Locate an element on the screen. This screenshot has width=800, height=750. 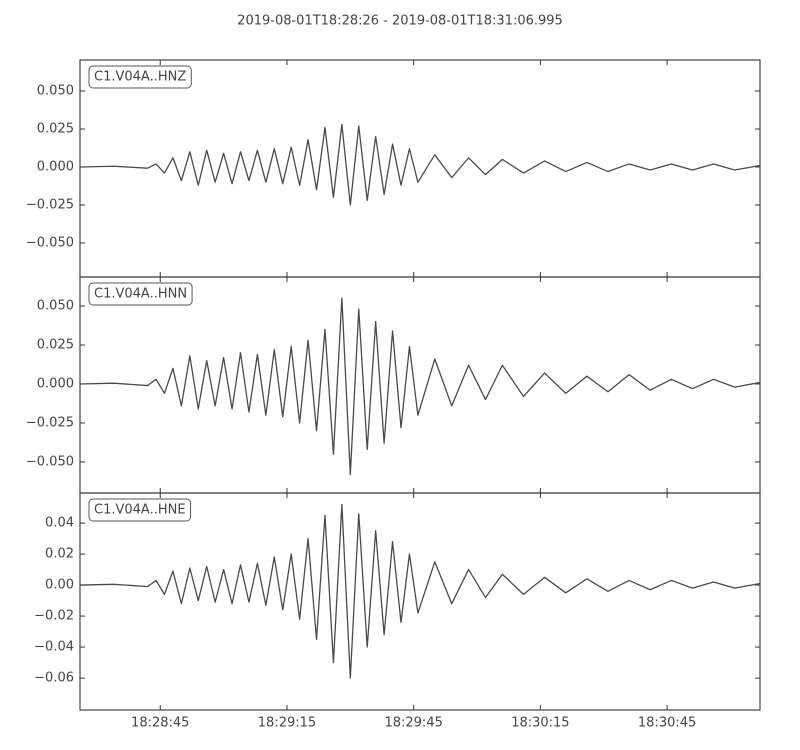
x-tick-label: 18:30:45 is located at coordinates (667, 723).